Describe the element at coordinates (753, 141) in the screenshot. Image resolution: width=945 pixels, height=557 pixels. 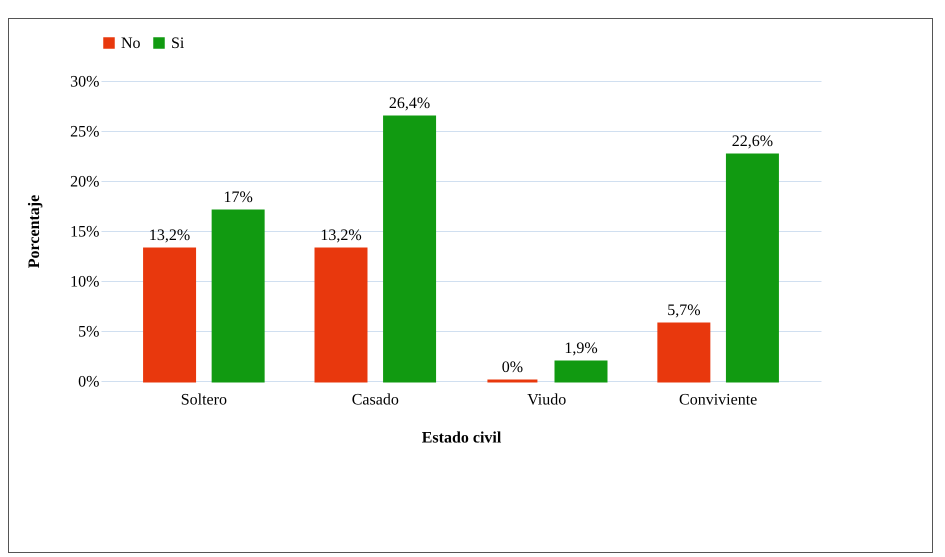
I see `data-label: 22,6%` at that location.